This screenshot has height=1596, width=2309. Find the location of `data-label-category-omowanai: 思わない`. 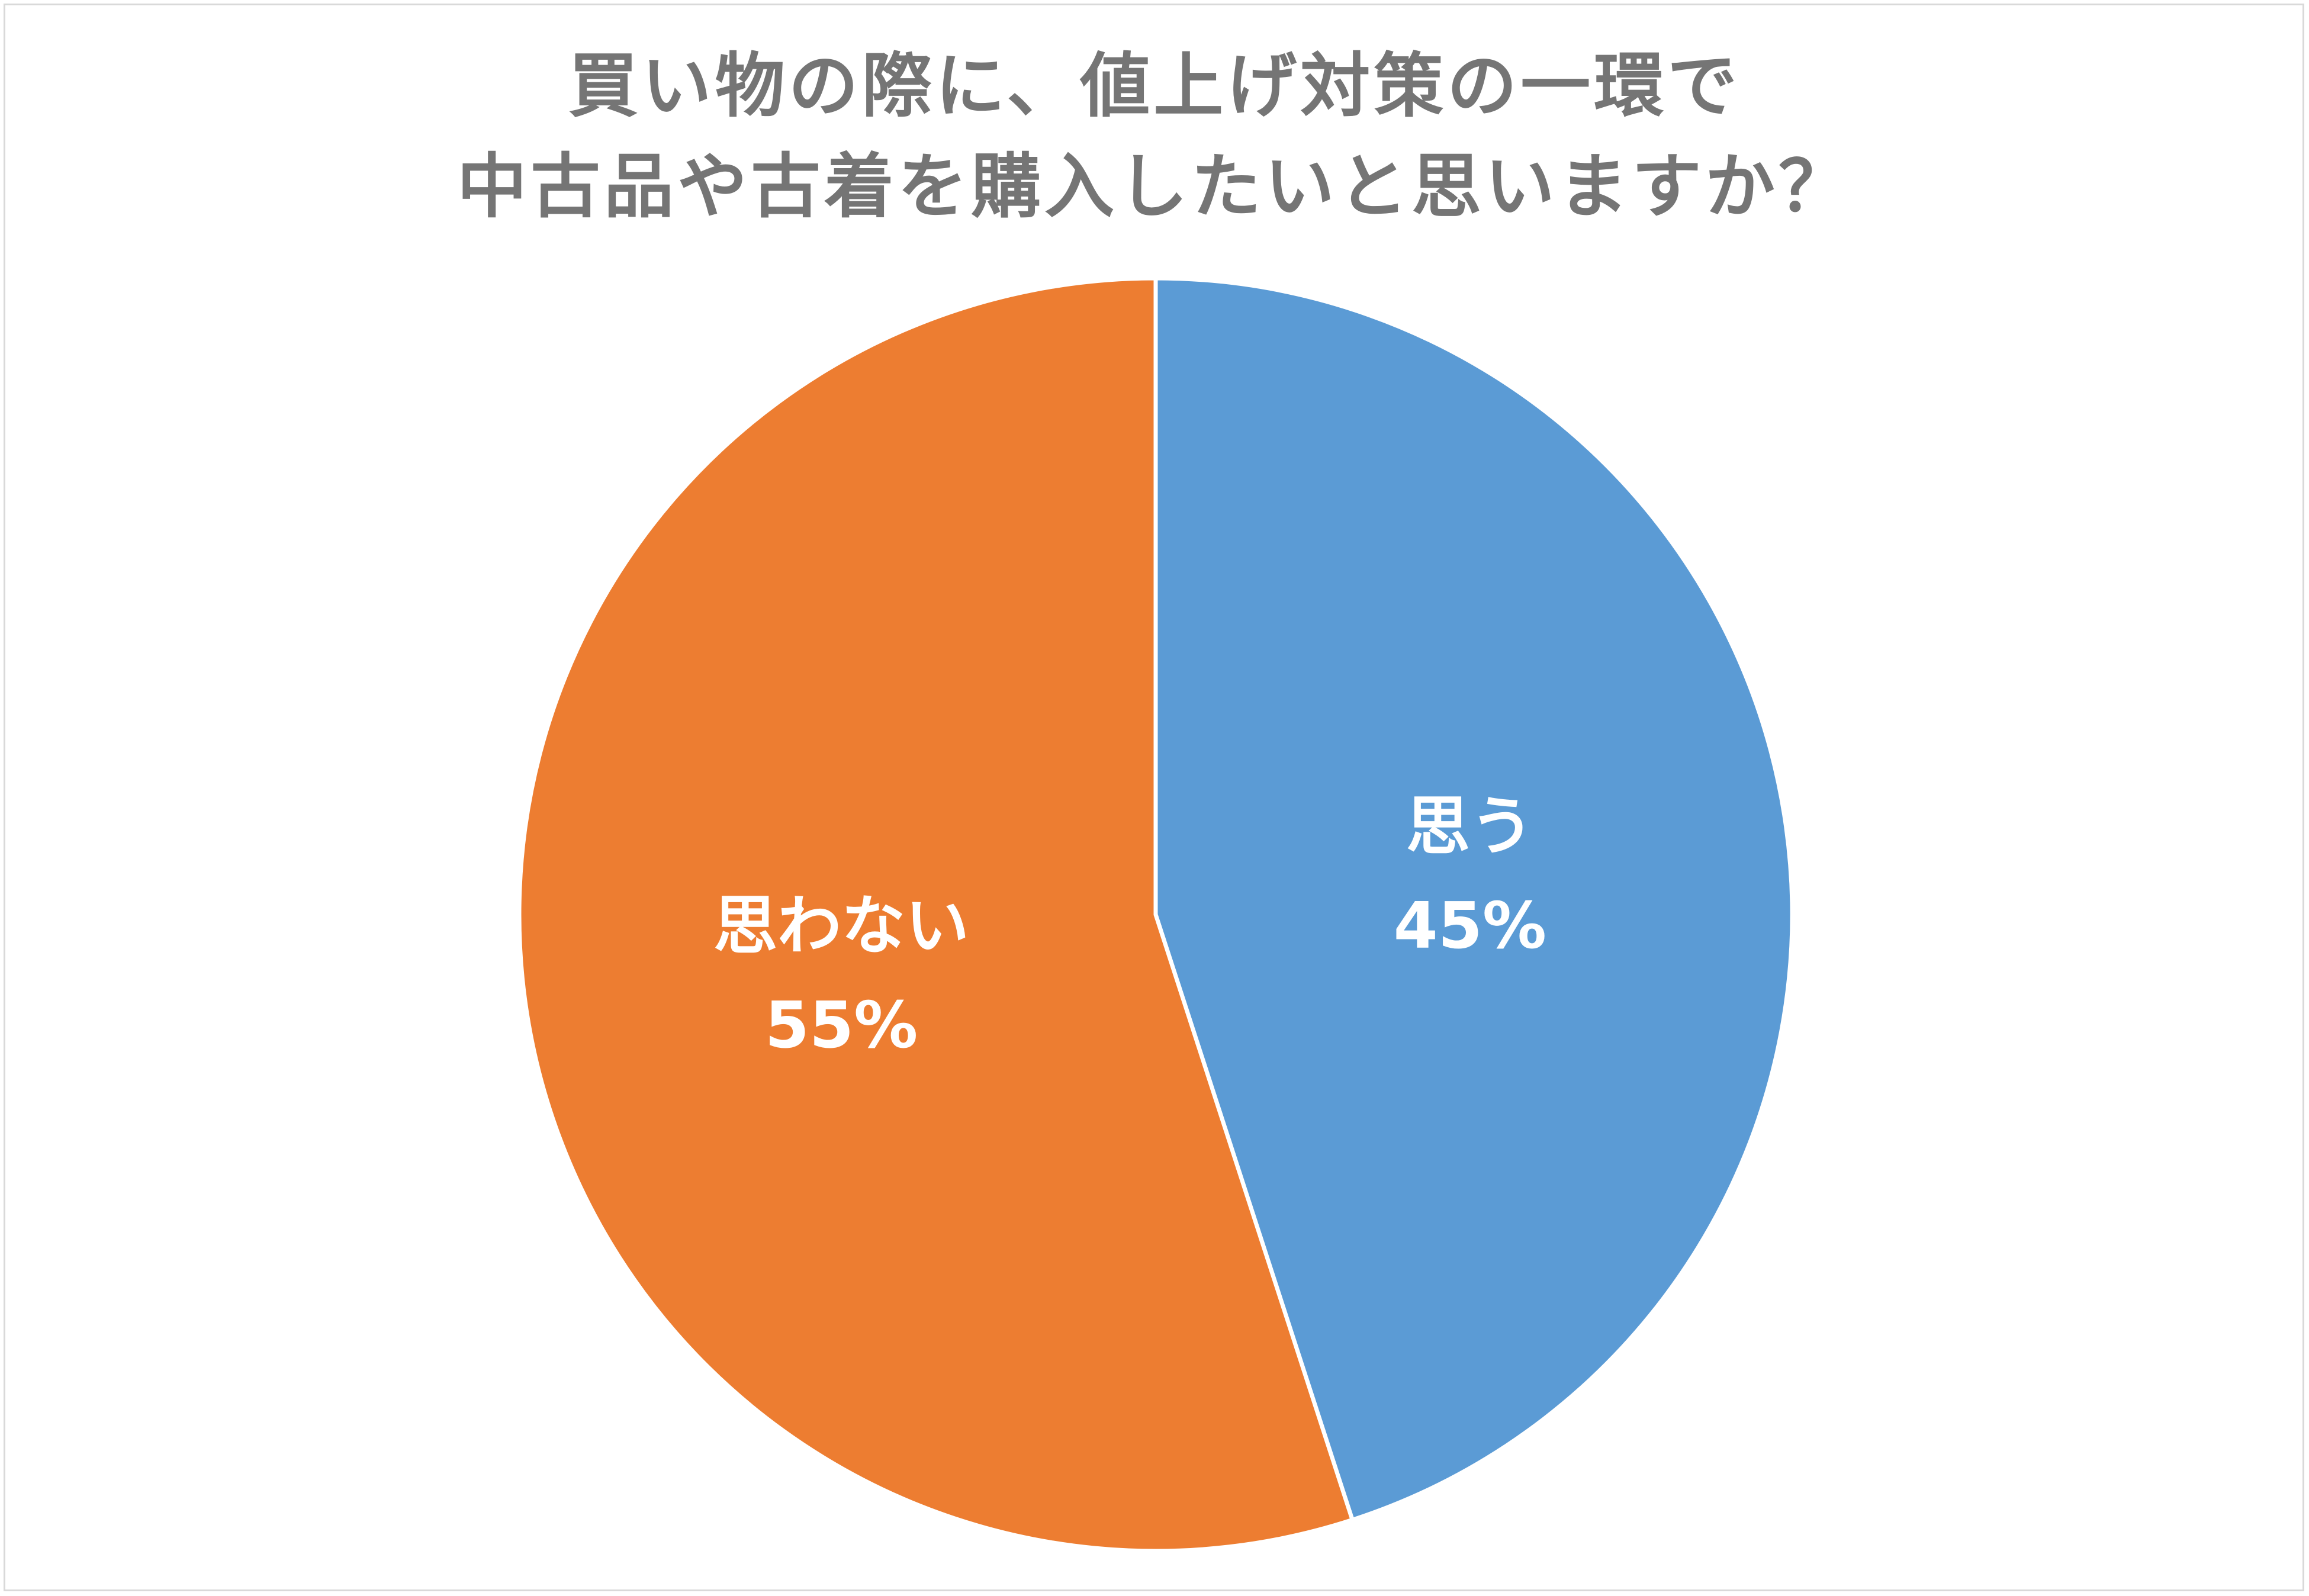

data-label-category-omowanai: 思わない is located at coordinates (841, 926).